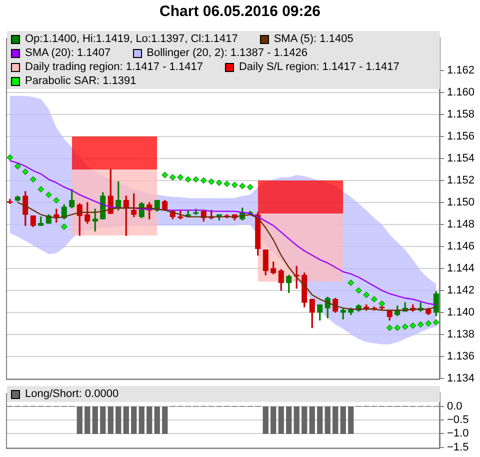 The width and height of the screenshot is (480, 457). What do you see at coordinates (461, 136) in the screenshot?
I see `y-tick-label: 1.156` at bounding box center [461, 136].